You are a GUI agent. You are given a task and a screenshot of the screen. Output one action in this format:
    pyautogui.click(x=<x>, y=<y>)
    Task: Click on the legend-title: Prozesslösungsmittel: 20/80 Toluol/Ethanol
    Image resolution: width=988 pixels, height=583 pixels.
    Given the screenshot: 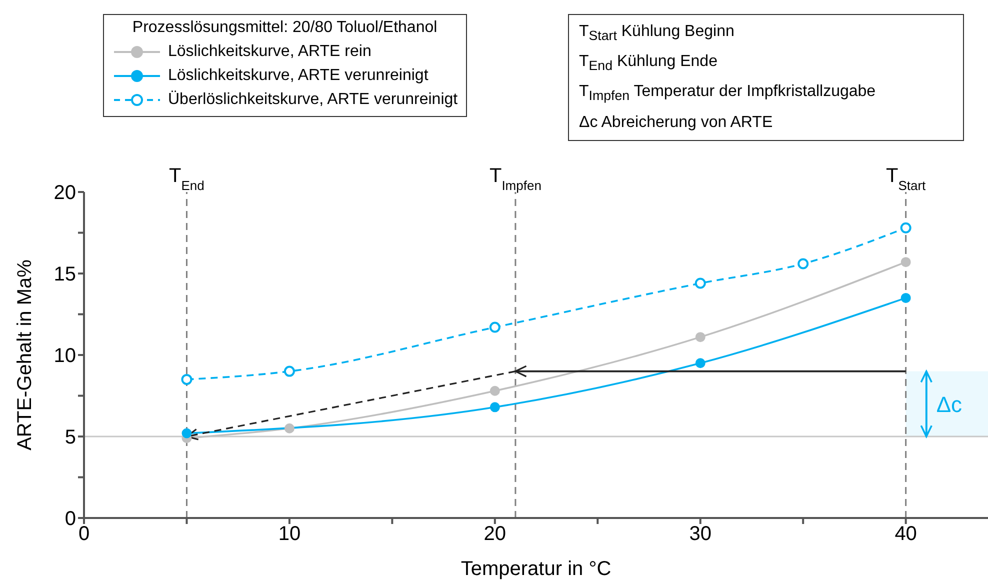 What is the action you would take?
    pyautogui.click(x=284, y=28)
    